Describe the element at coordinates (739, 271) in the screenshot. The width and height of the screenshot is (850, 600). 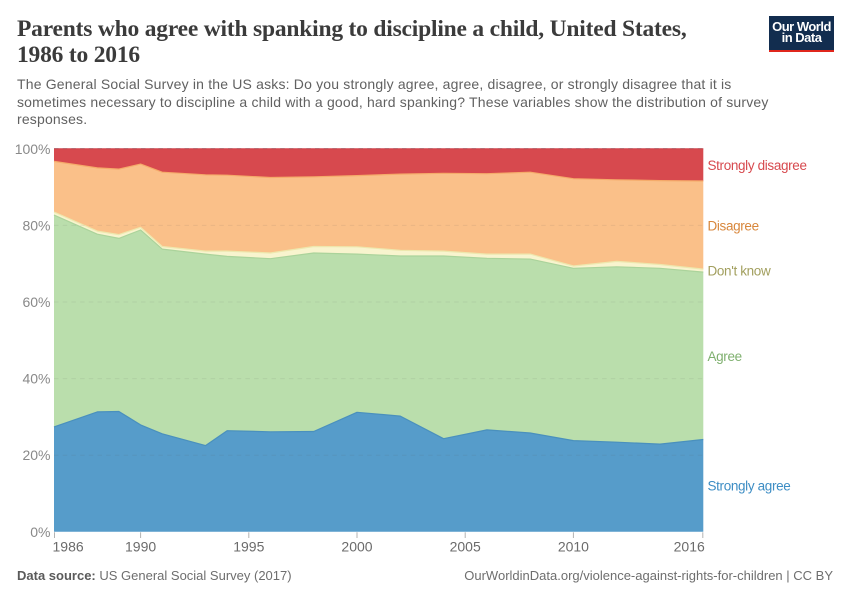
I see `svg-text: Don't know` at that location.